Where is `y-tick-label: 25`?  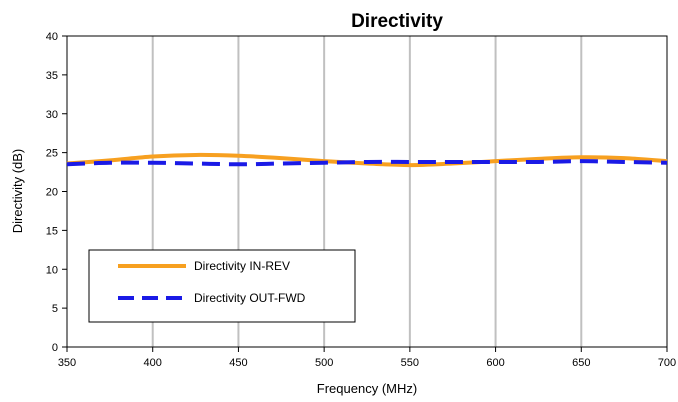
y-tick-label: 25 is located at coordinates (52, 154).